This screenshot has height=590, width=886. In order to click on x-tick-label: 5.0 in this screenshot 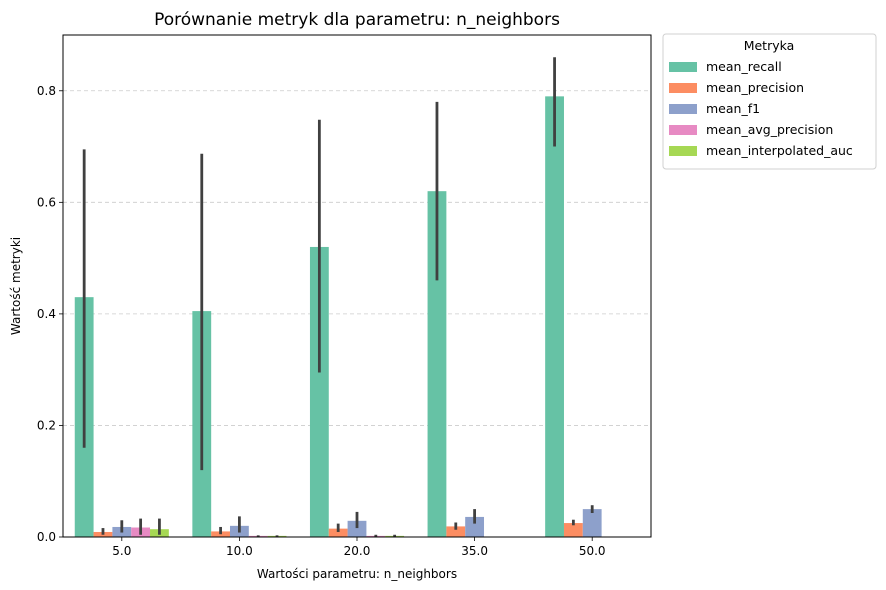, I will do `click(121, 551)`.